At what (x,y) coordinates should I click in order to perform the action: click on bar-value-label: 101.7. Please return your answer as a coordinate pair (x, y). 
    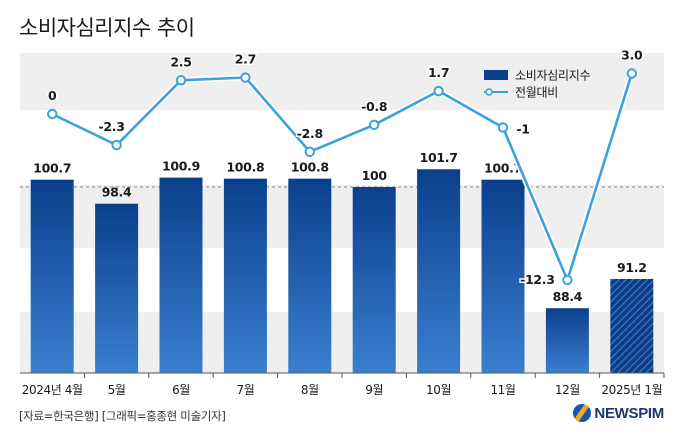
    Looking at the image, I should click on (439, 157).